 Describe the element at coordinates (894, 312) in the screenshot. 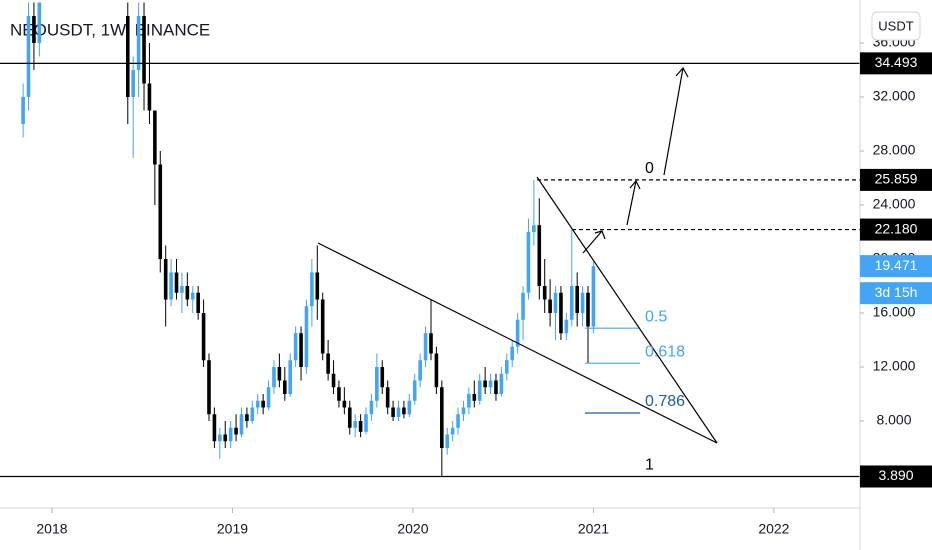

I see `y-tick-label: 16.000` at that location.